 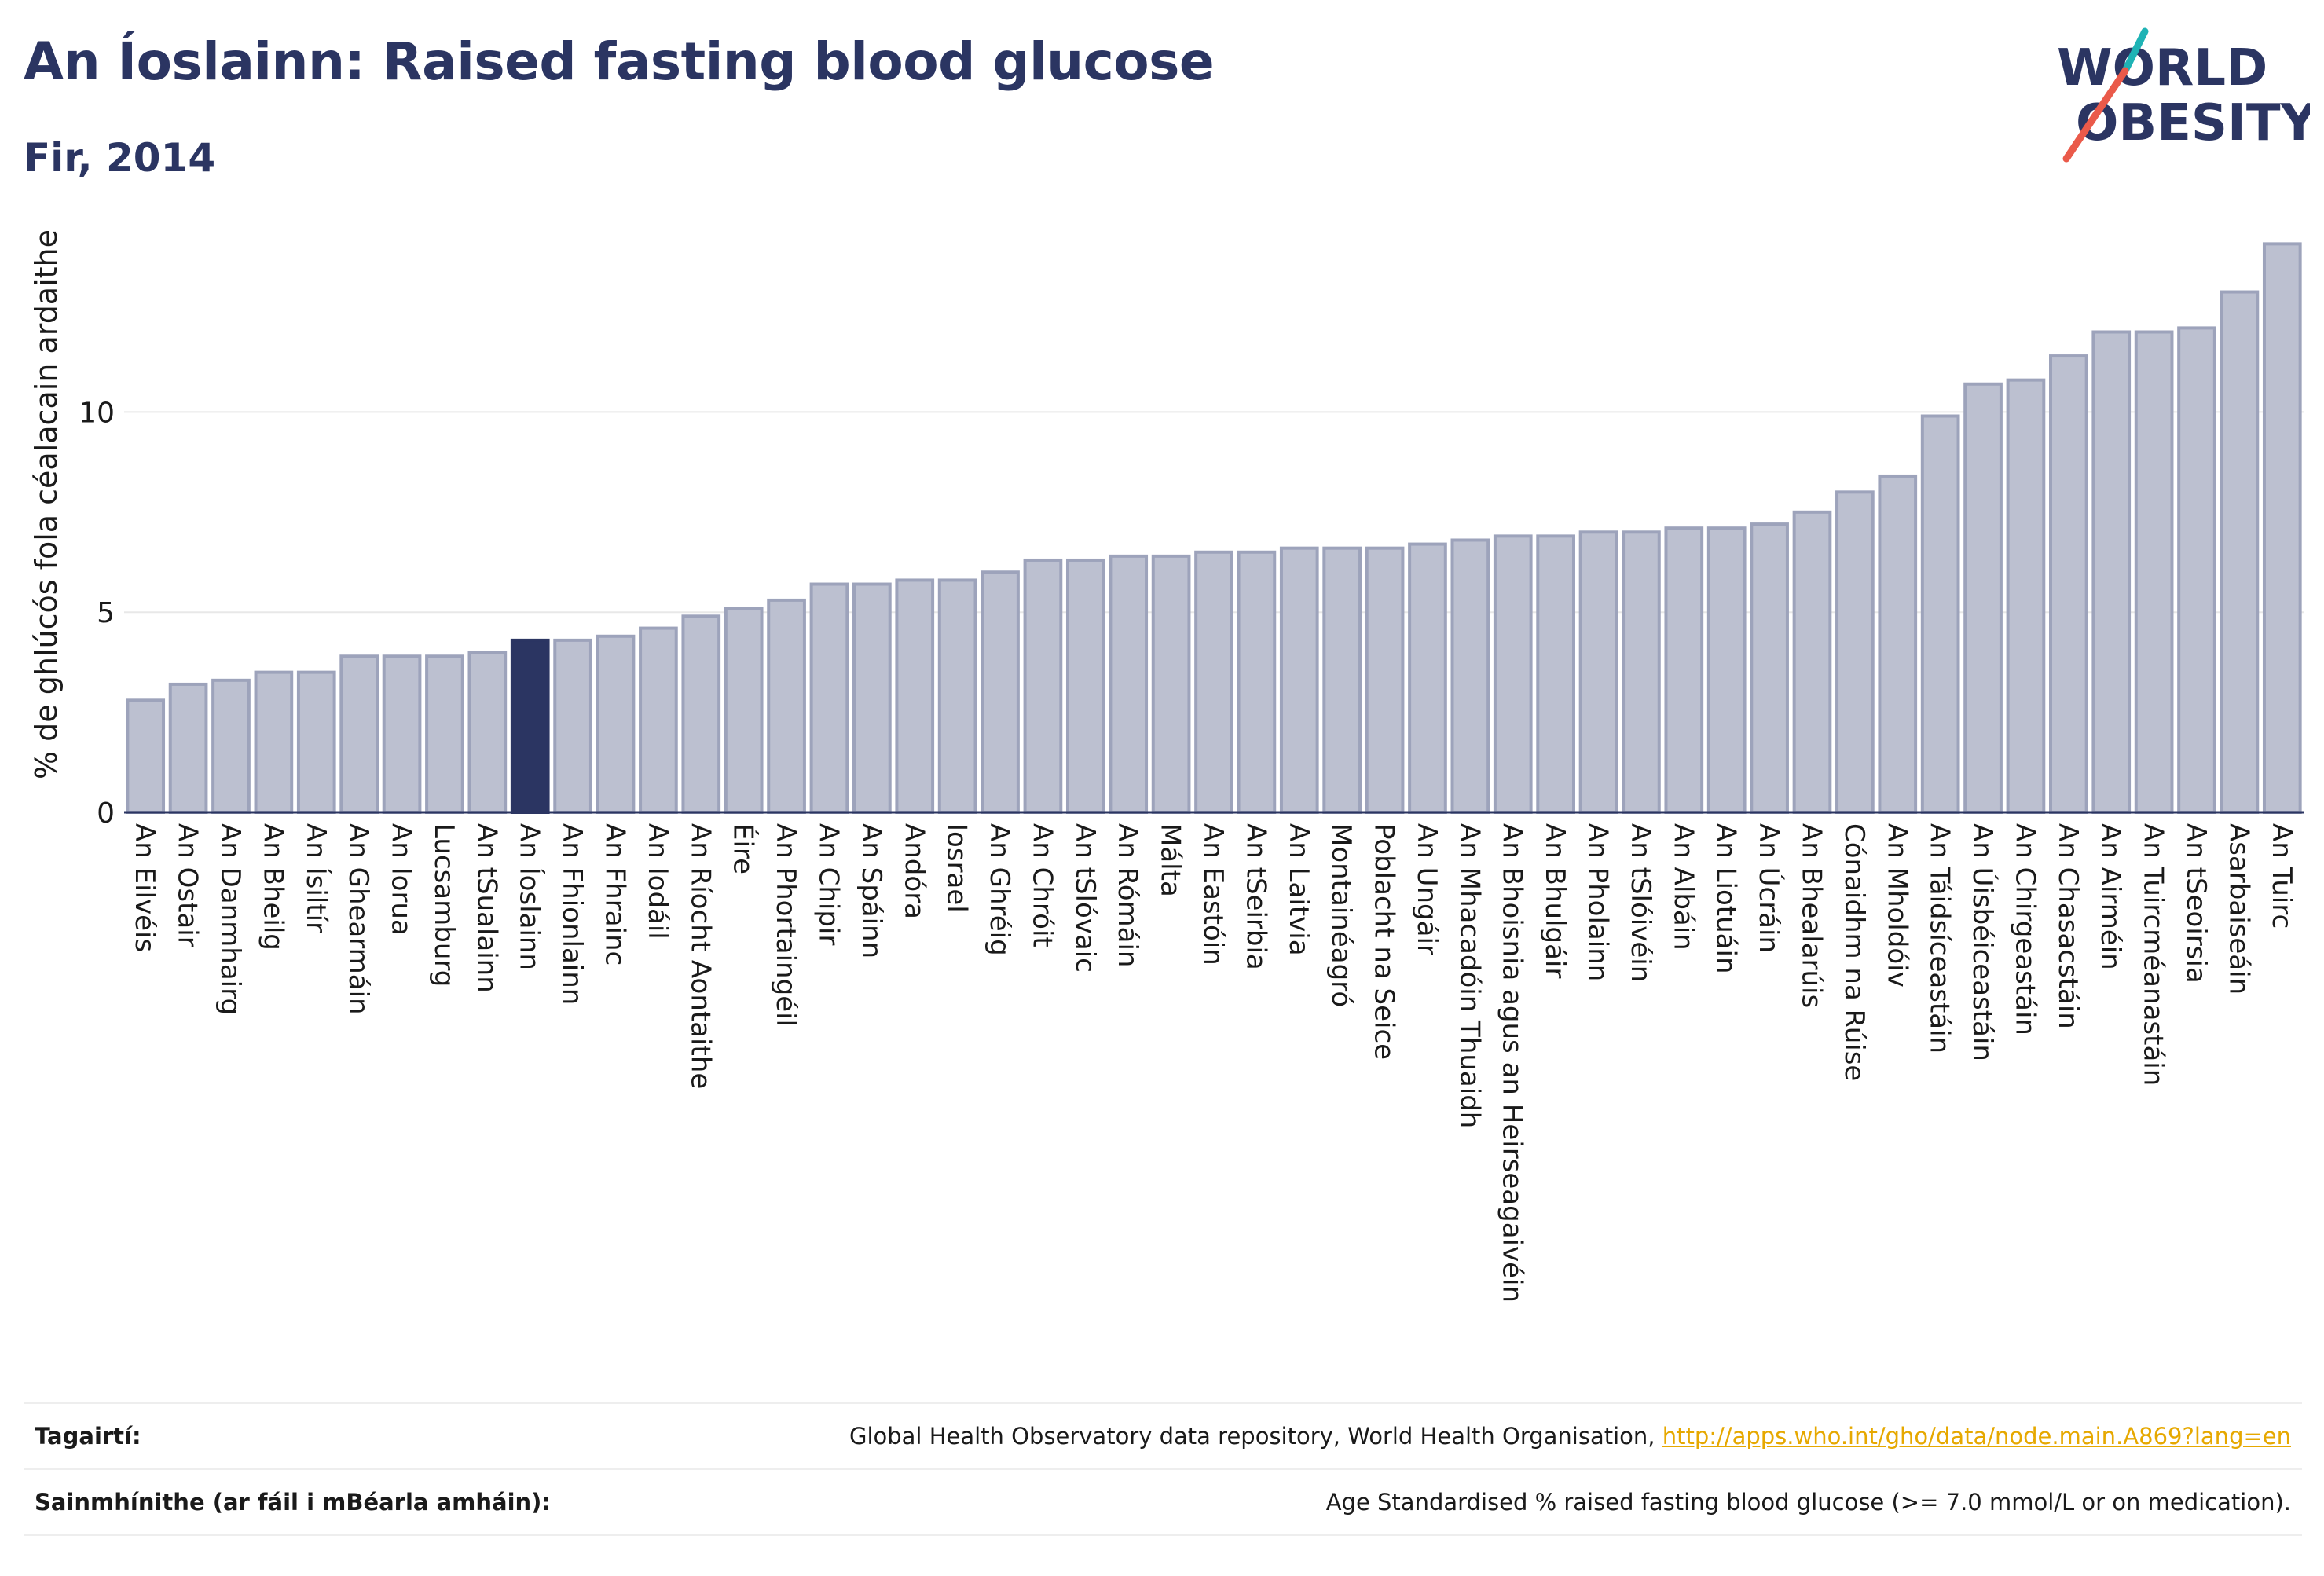 What do you see at coordinates (657, 881) in the screenshot?
I see `x-tick-label: An Iodáil` at bounding box center [657, 881].